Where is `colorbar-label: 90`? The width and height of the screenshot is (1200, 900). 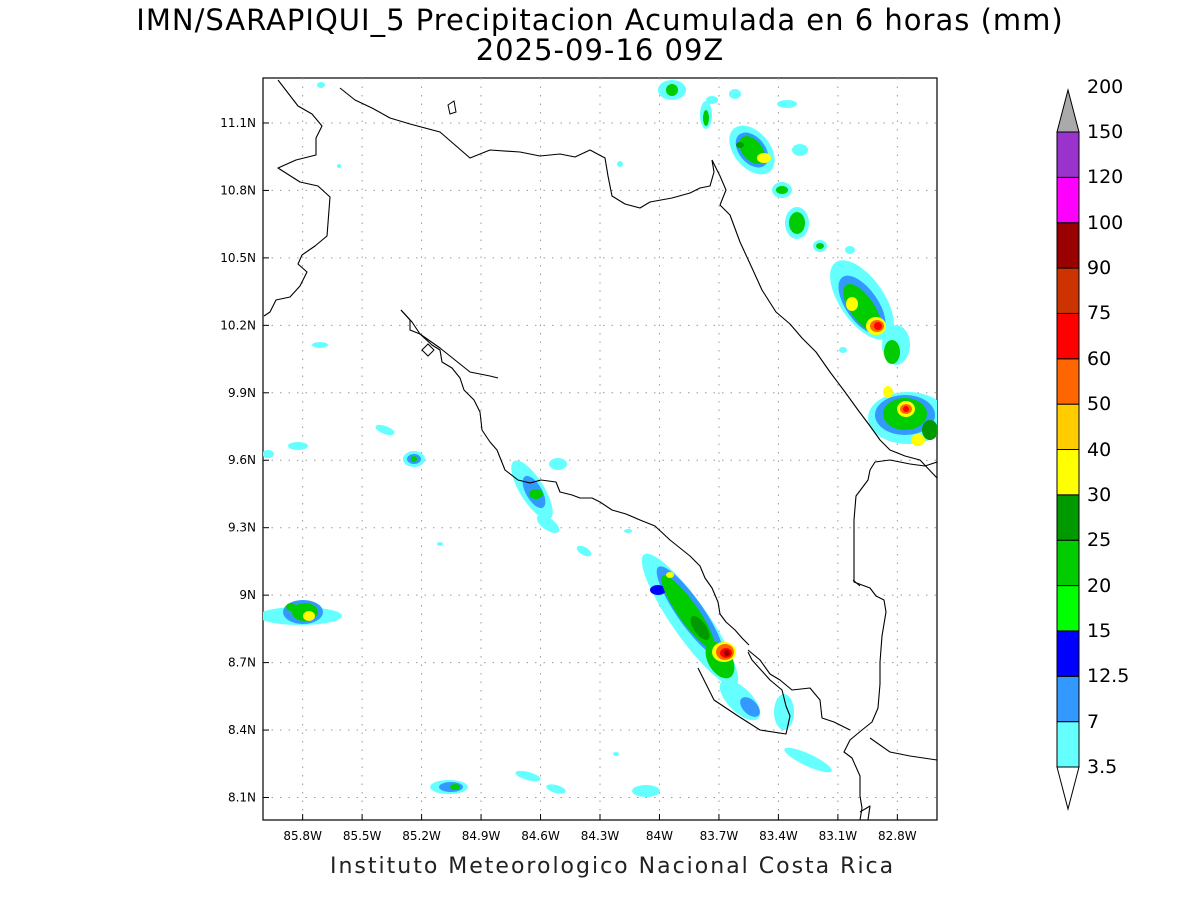 colorbar-label: 90 is located at coordinates (1099, 268).